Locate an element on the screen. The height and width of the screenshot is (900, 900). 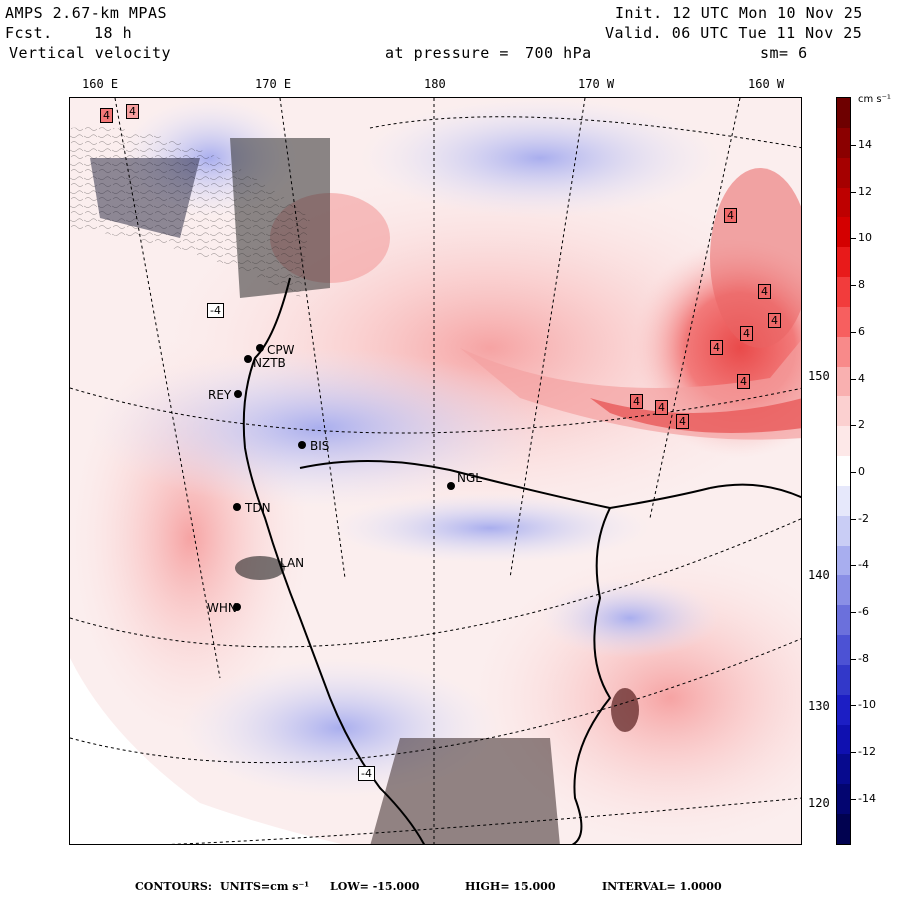
model-title: AMPS 2.67-km MPAS is located at coordinates (86, 13).